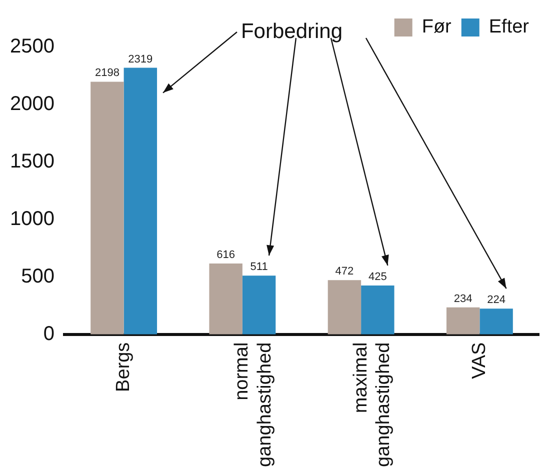  What do you see at coordinates (496, 300) in the screenshot?
I see `data-label: 224` at bounding box center [496, 300].